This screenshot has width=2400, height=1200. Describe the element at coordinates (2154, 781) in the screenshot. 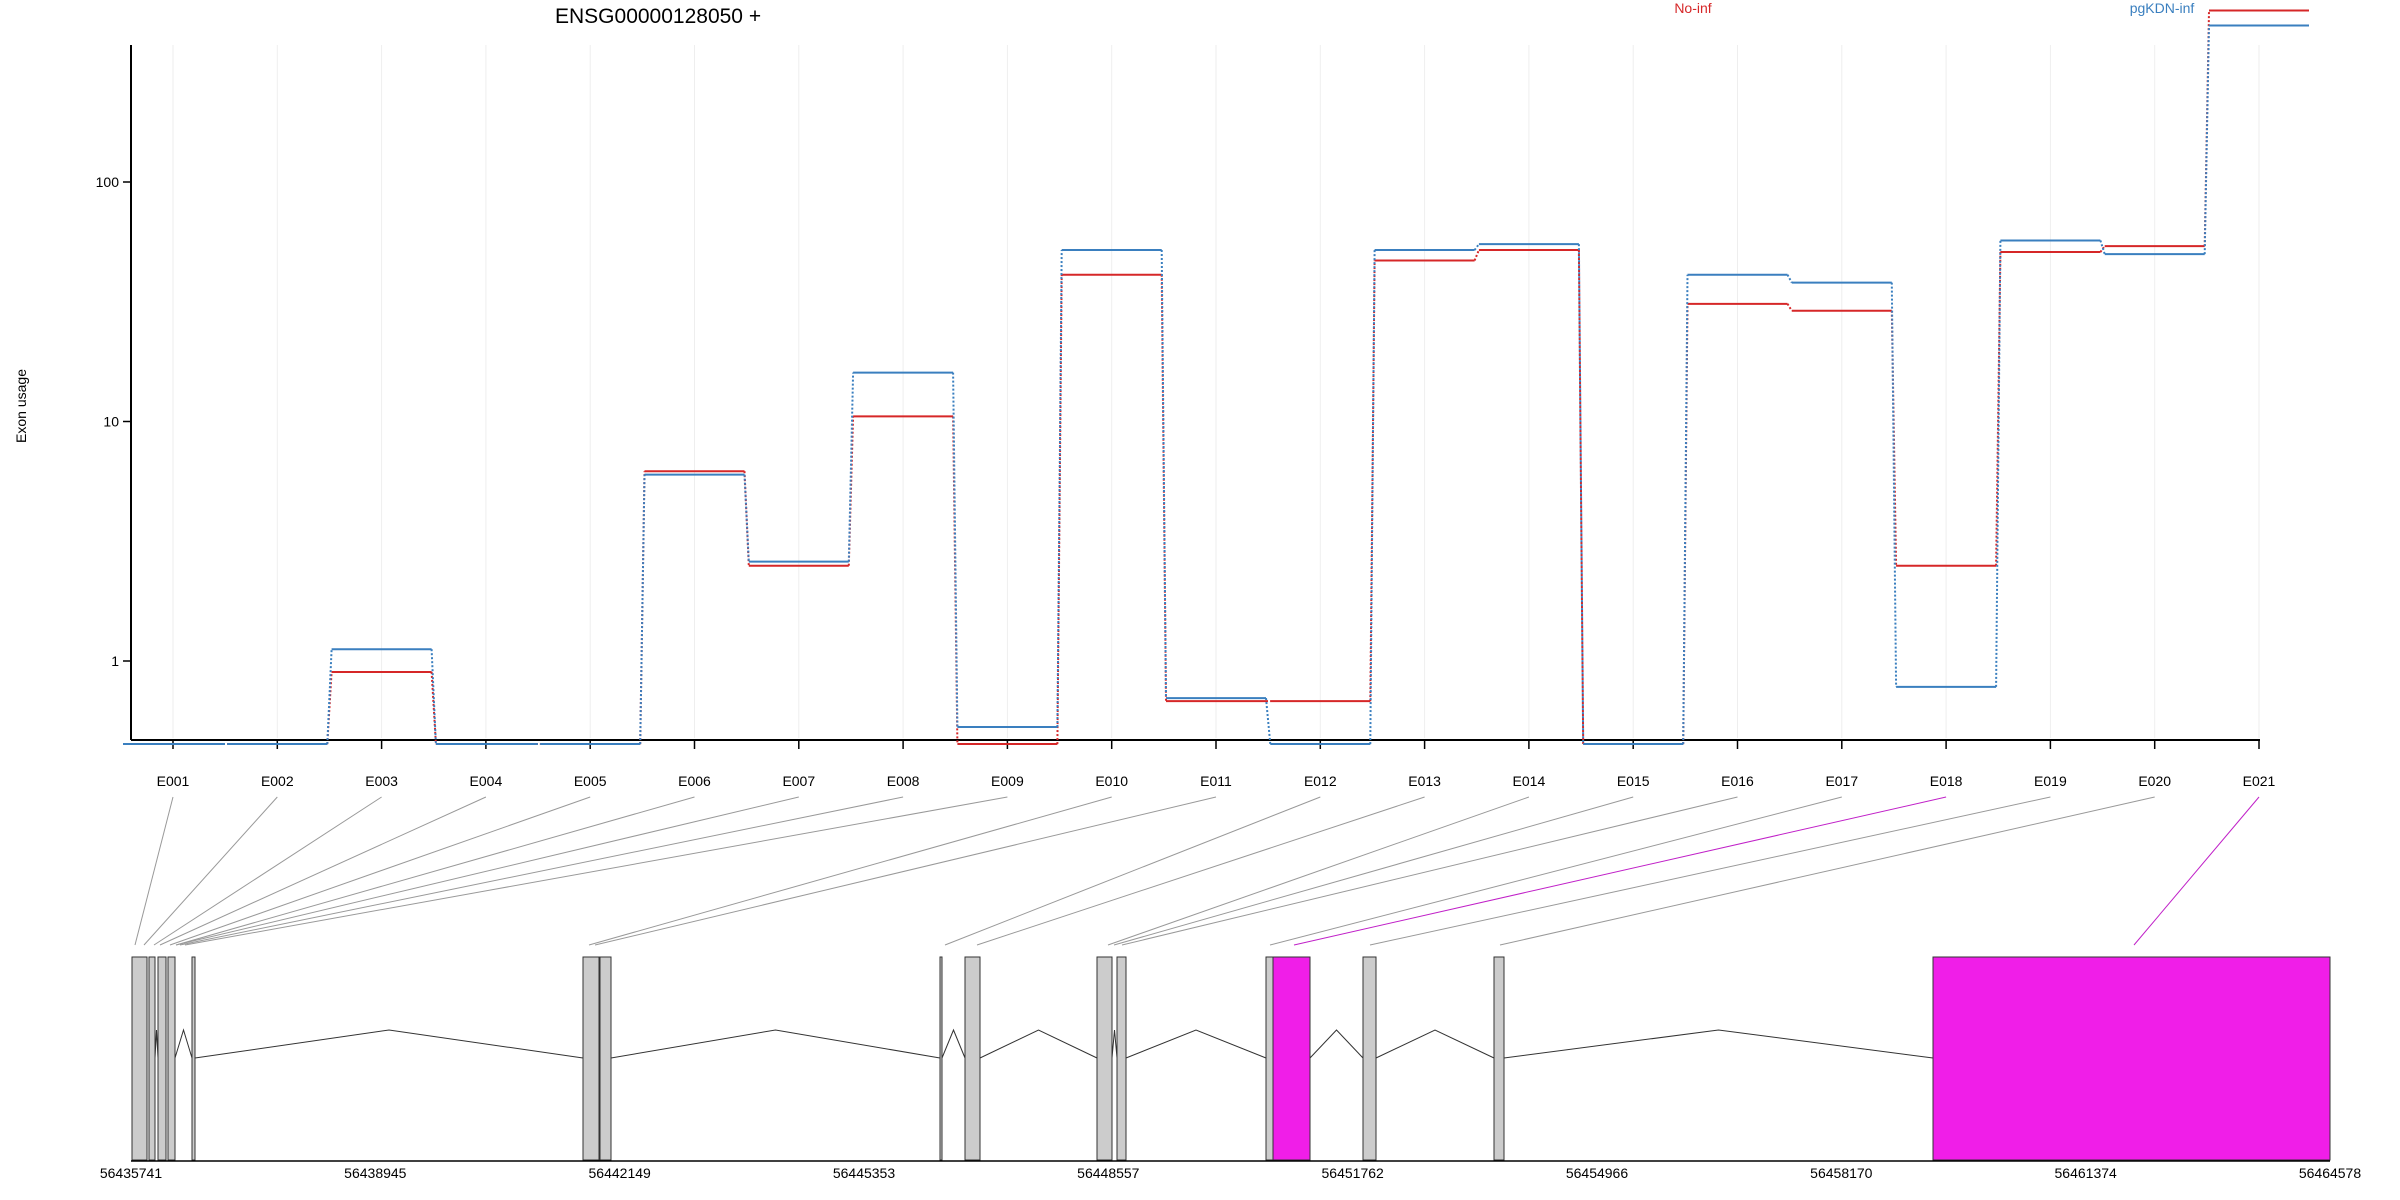

I see `x-tick-label-e020: E020` at that location.